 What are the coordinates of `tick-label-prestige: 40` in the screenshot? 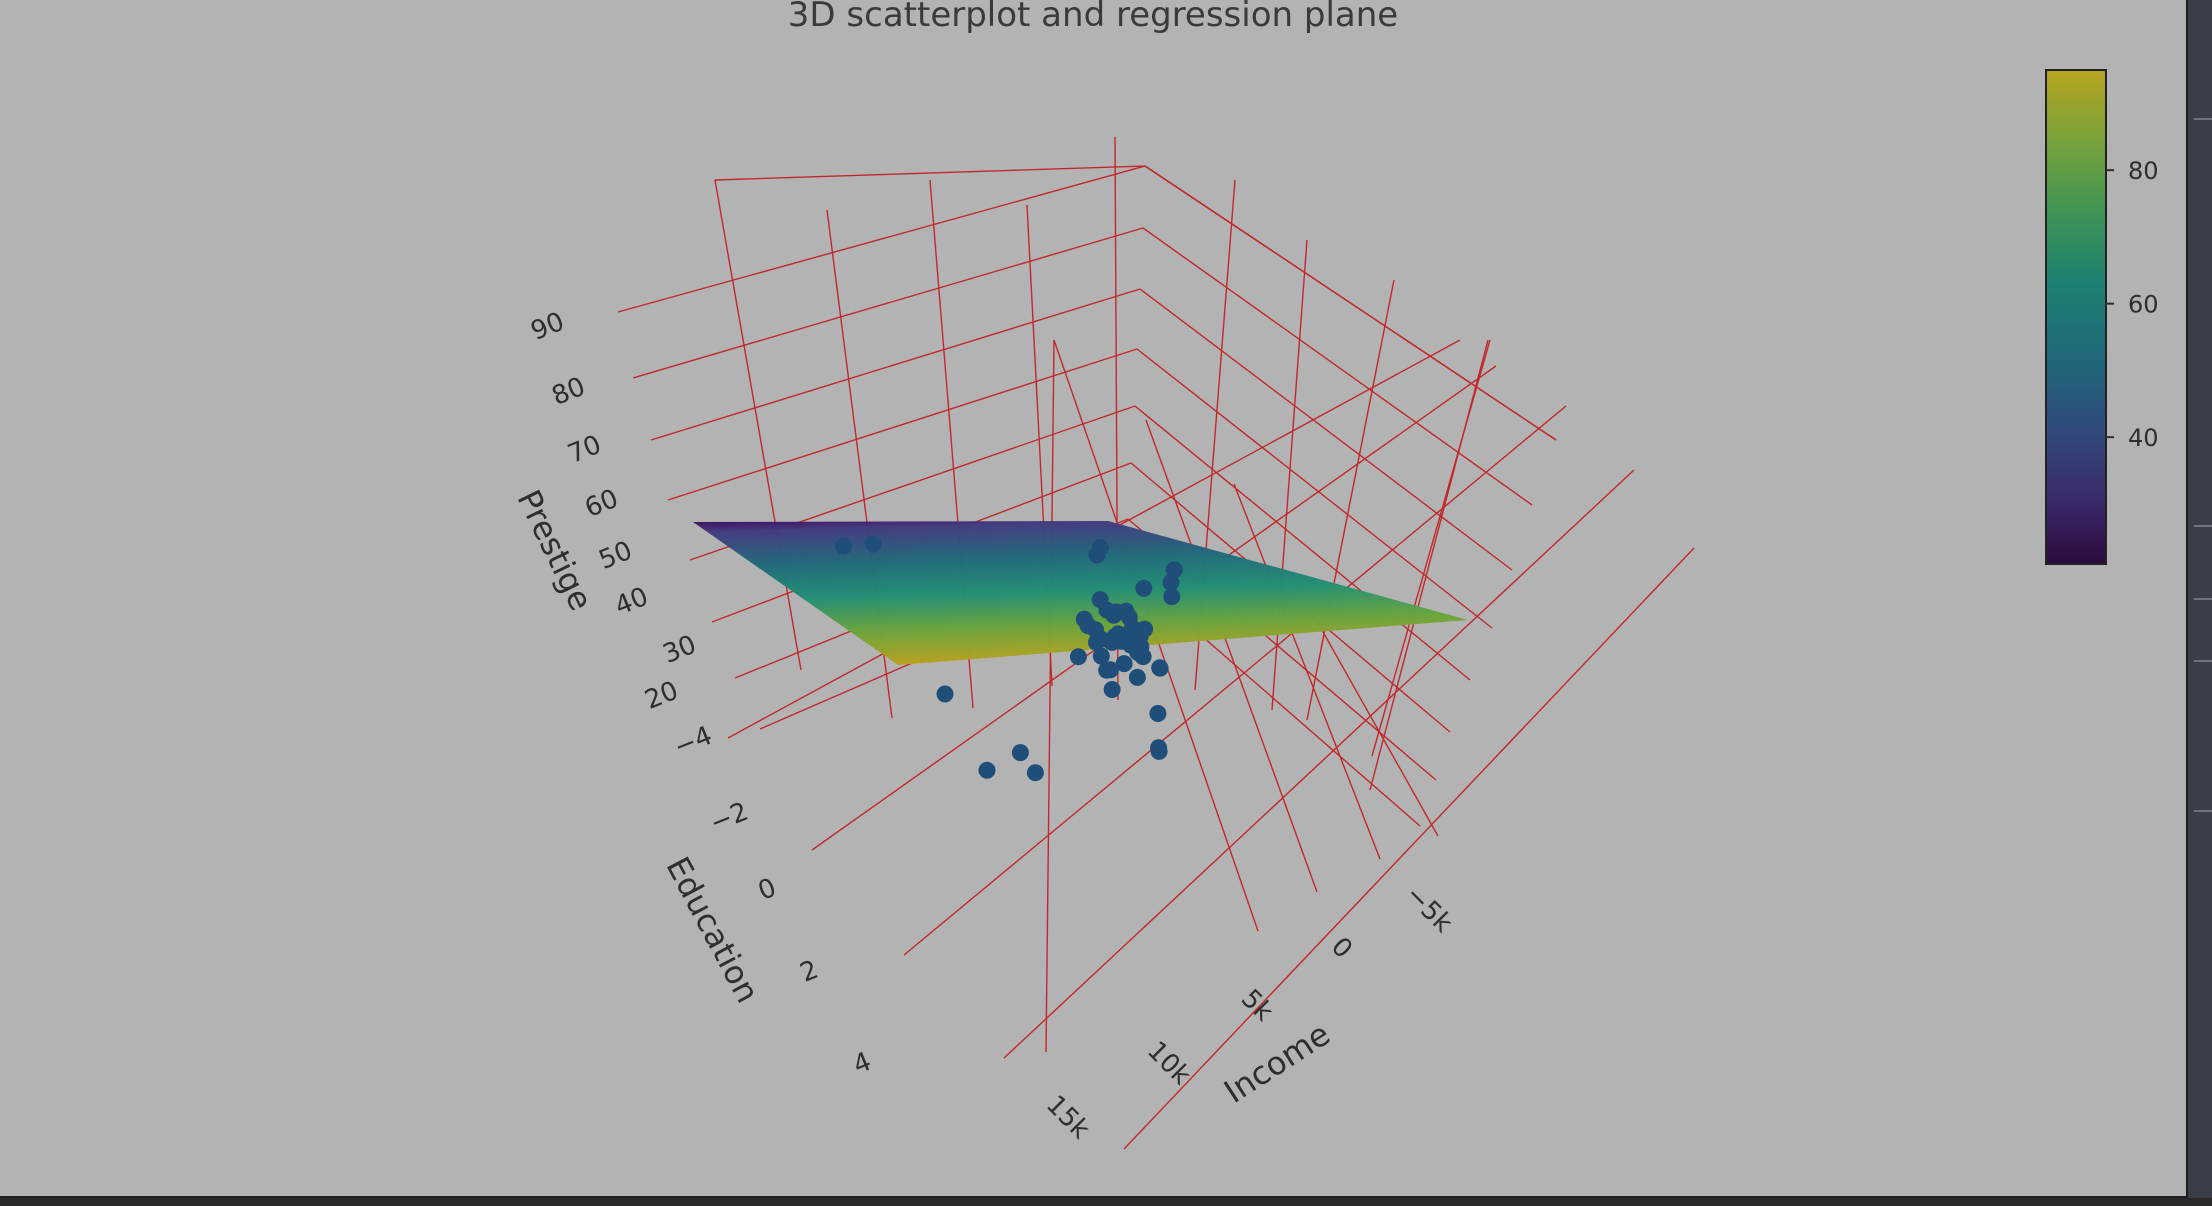 It's located at (632, 602).